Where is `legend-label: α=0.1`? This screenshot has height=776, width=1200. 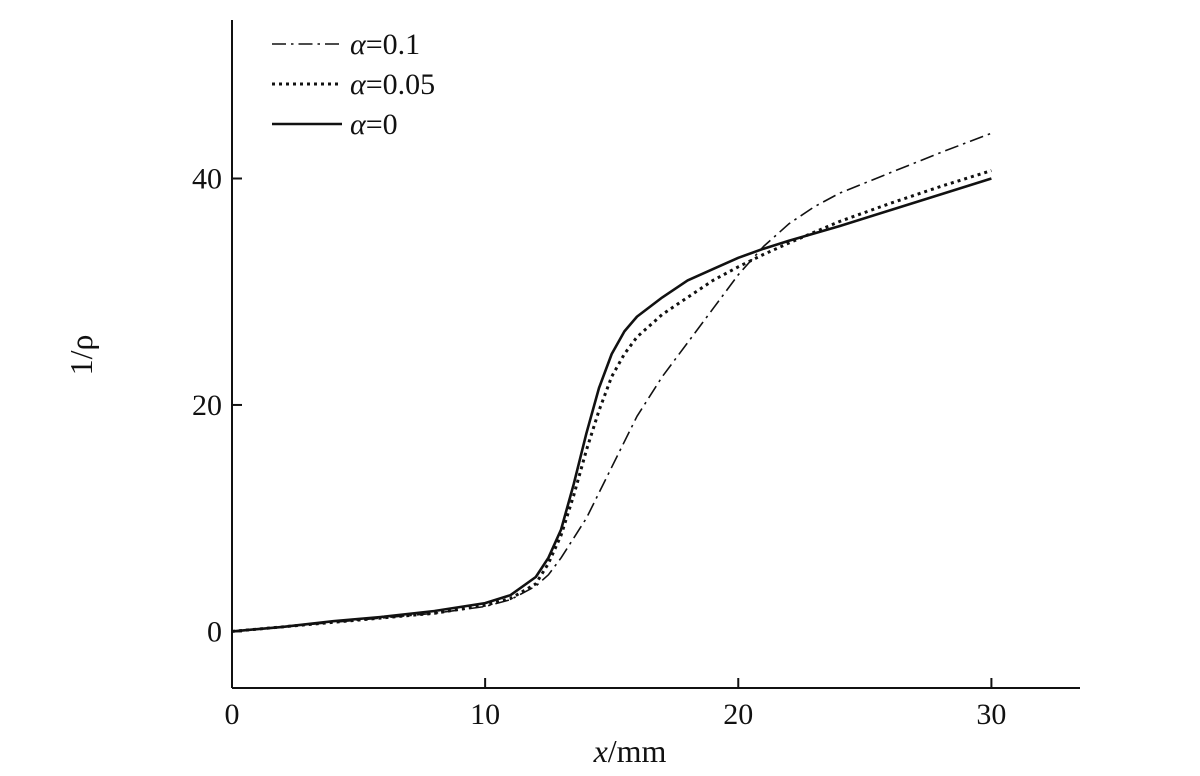 legend-label: α=0.1 is located at coordinates (385, 44).